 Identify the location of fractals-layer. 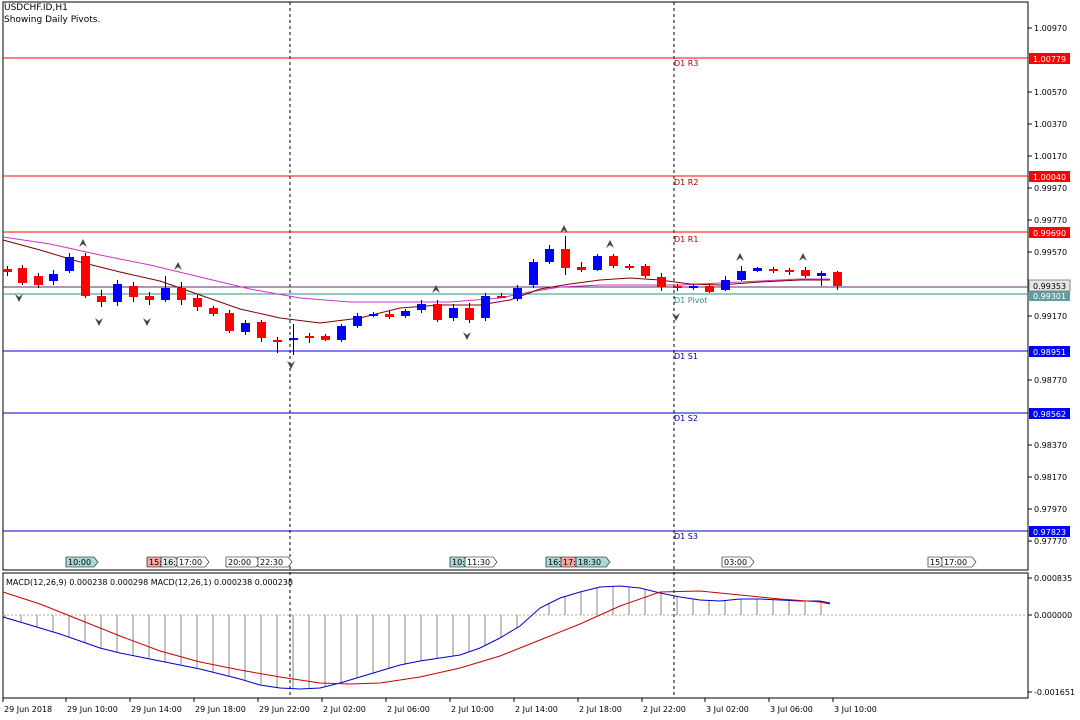
(411, 297).